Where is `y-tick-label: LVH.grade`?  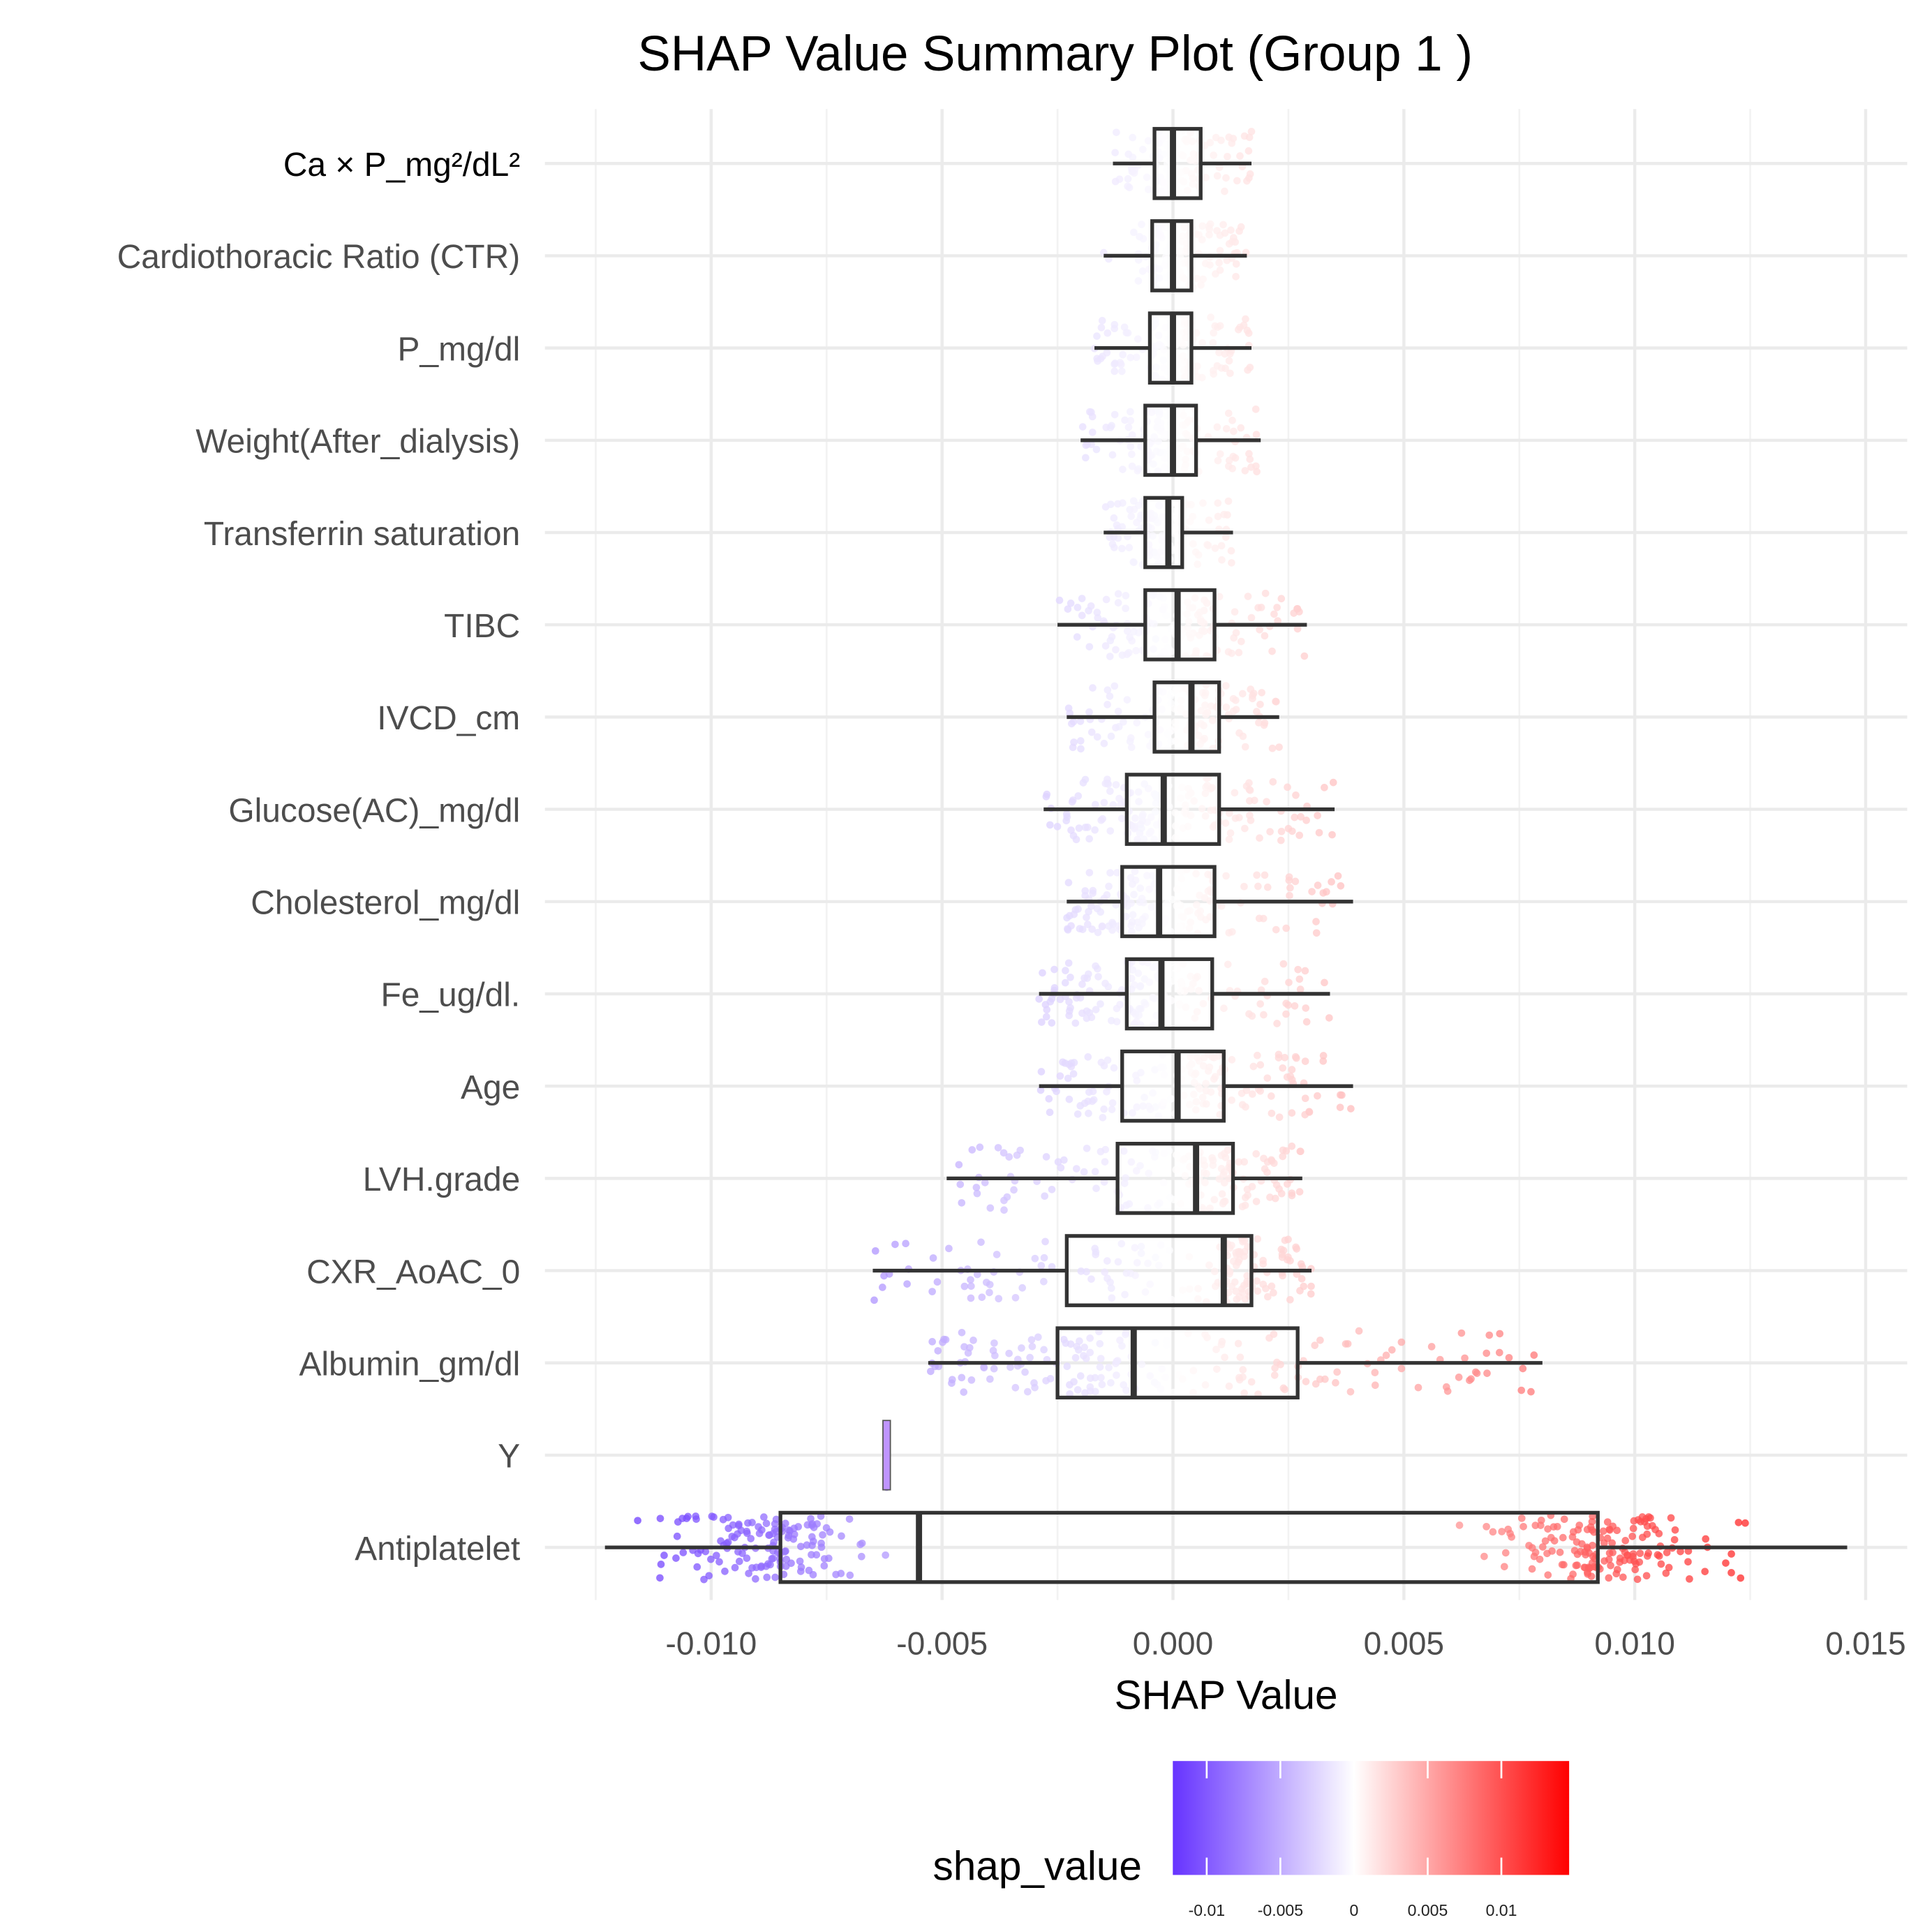 y-tick-label: LVH.grade is located at coordinates (441, 1180).